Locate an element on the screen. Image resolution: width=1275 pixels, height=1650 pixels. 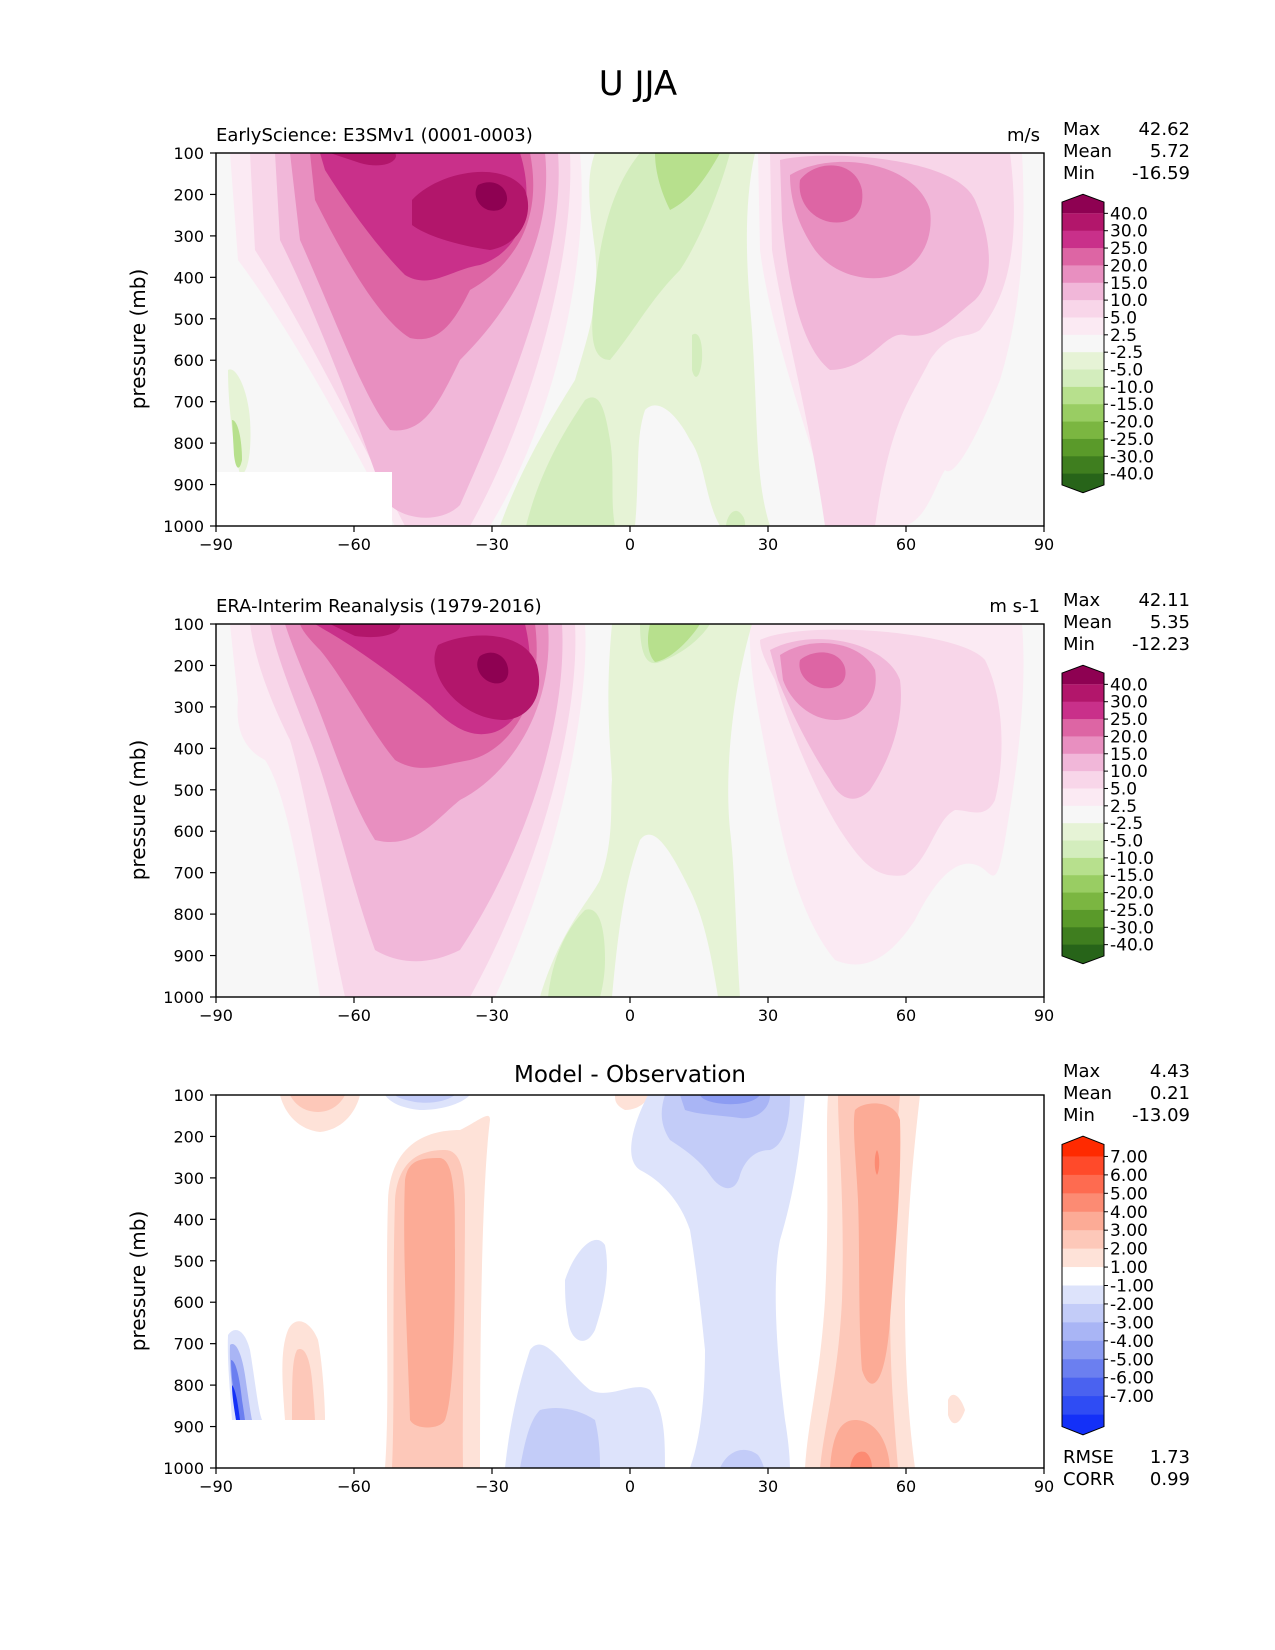
stat-max-value: 42.11 is located at coordinates (1164, 600).